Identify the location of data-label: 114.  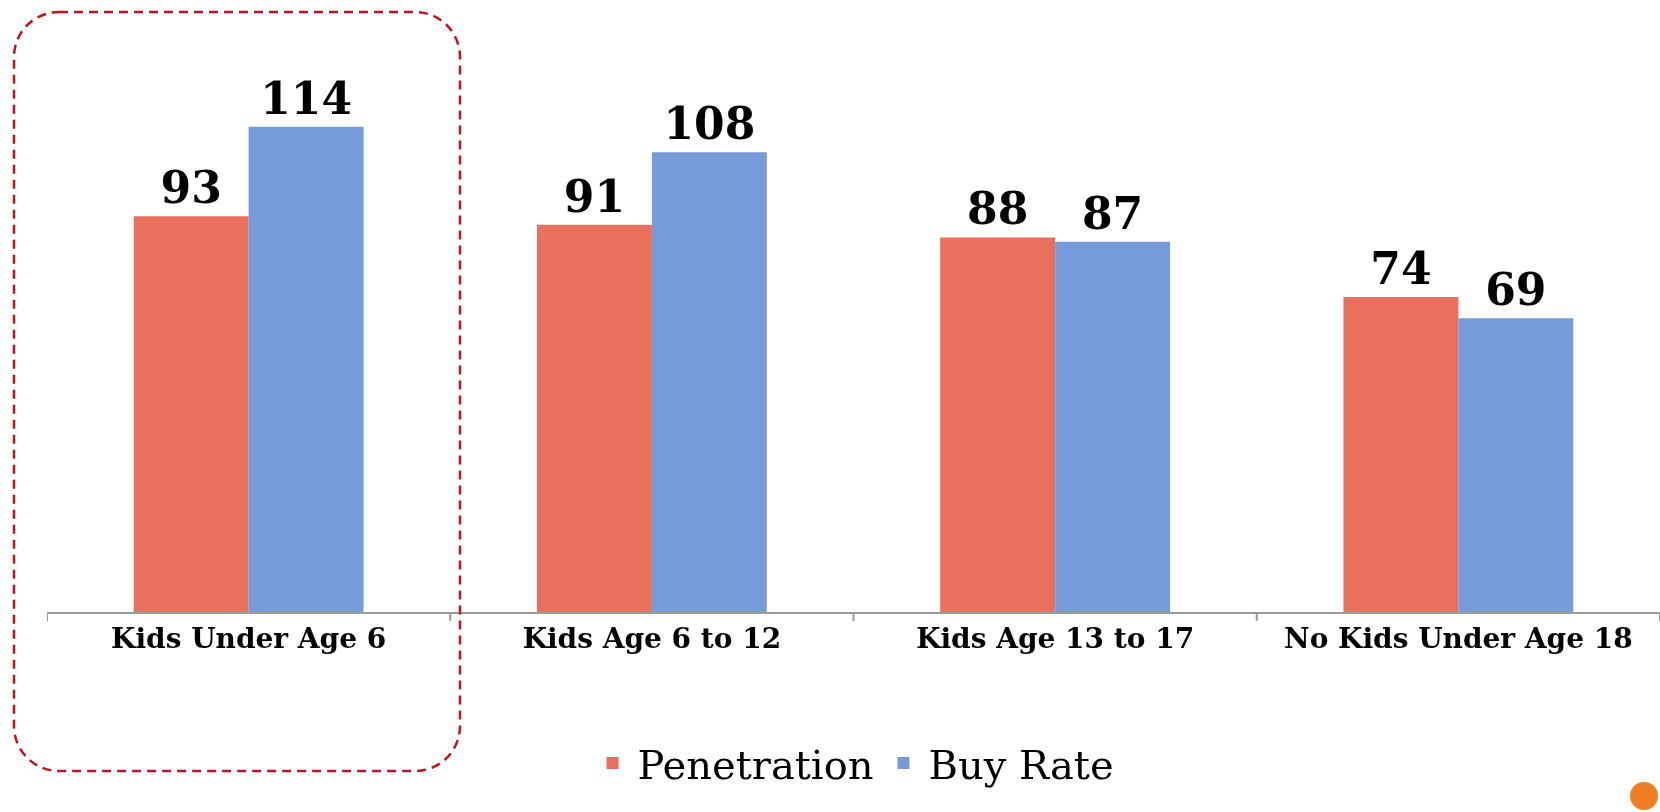
(306, 98).